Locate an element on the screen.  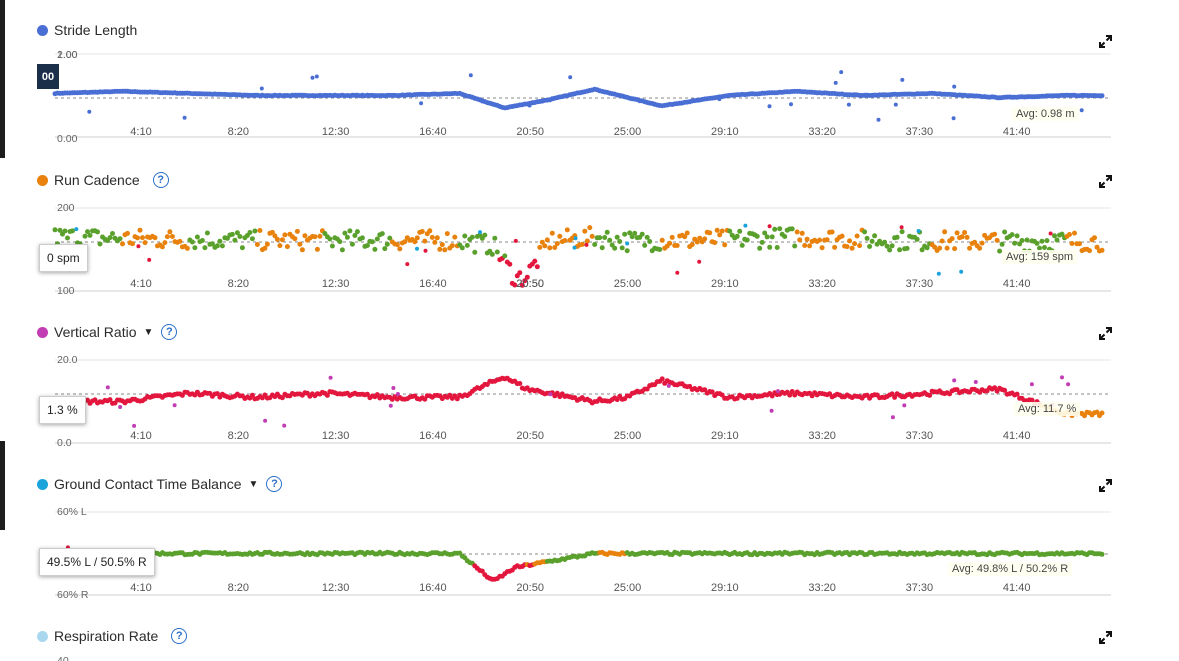
x-tick-label: 33:20 is located at coordinates (822, 436).